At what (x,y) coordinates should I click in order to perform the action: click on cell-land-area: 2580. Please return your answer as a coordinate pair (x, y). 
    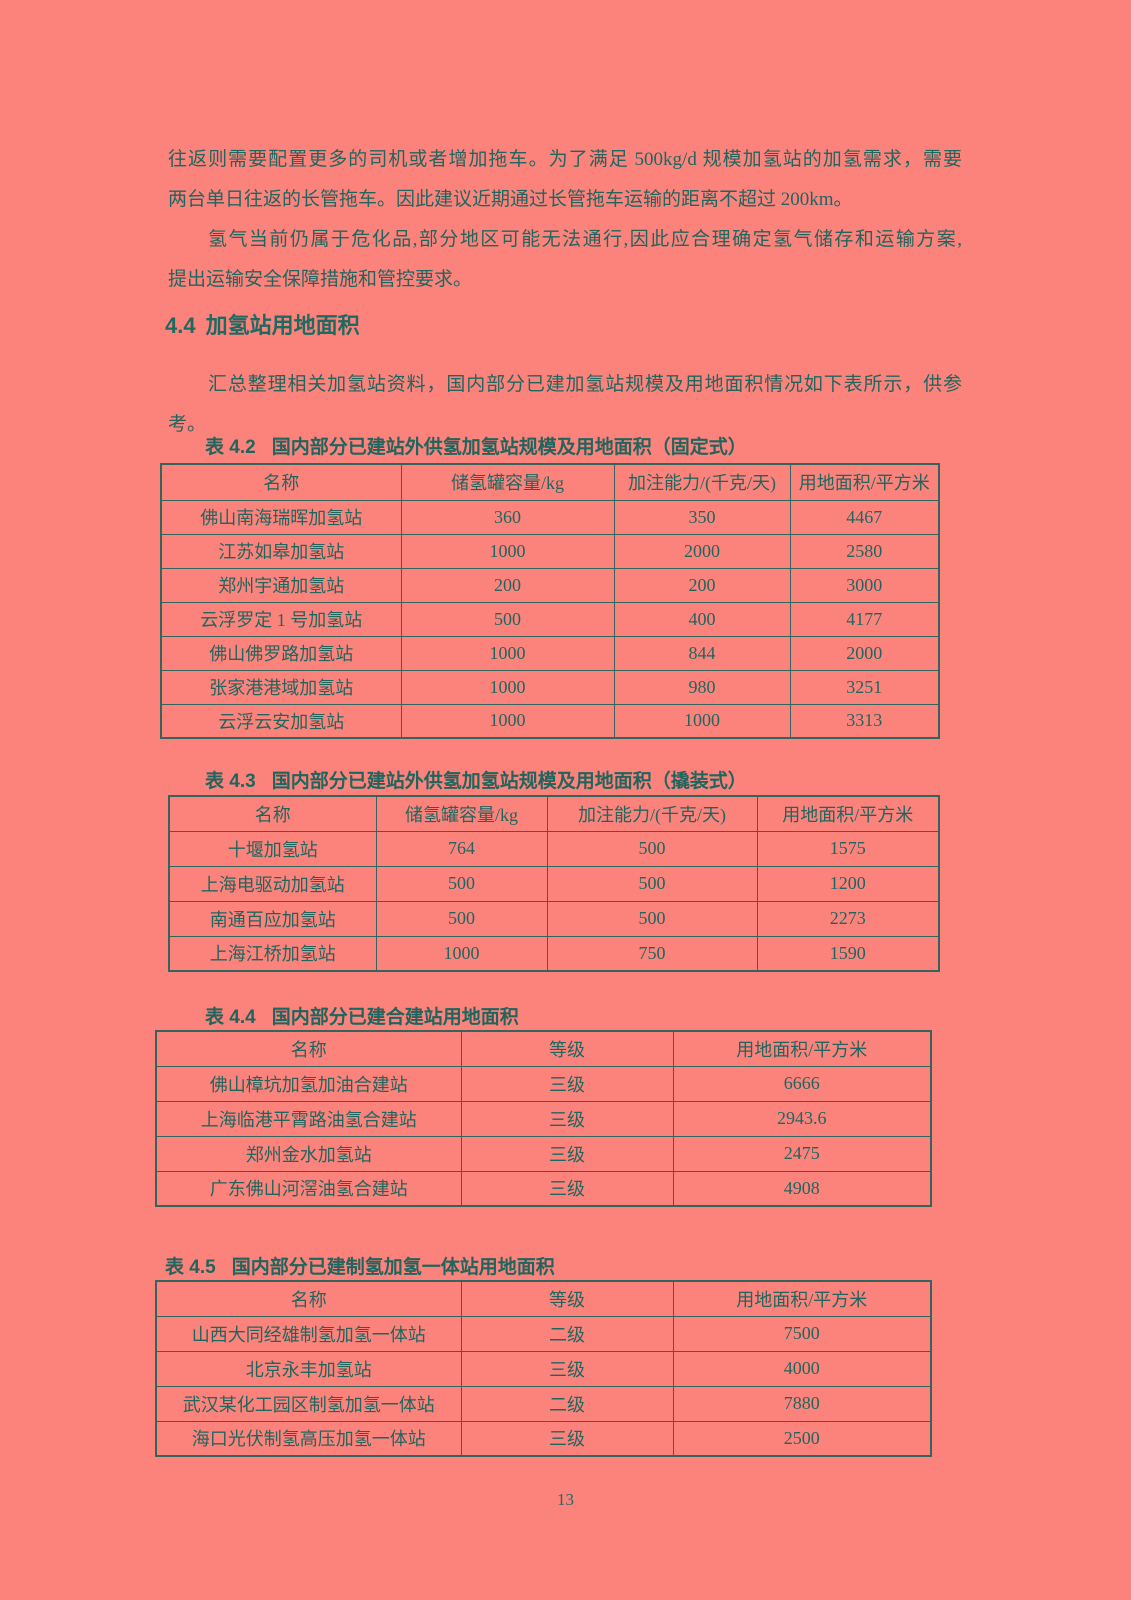
    Looking at the image, I should click on (864, 551).